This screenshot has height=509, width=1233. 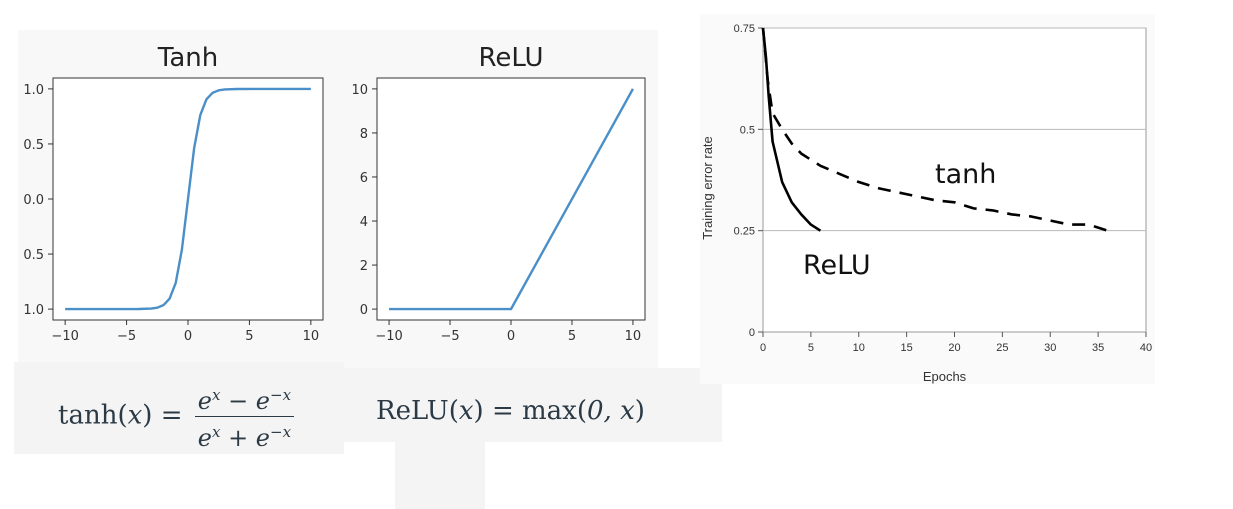 What do you see at coordinates (364, 222) in the screenshot?
I see `relu-y-tick-label: 4` at bounding box center [364, 222].